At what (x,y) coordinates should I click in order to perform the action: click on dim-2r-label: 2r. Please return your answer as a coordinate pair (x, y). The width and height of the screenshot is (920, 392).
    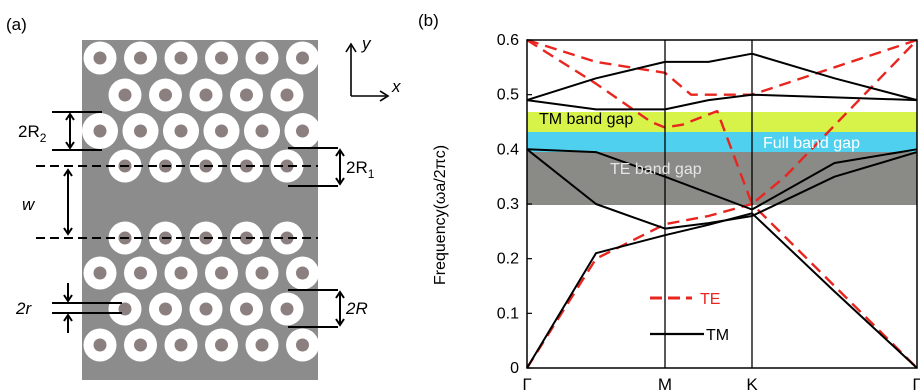
    Looking at the image, I should click on (23, 308).